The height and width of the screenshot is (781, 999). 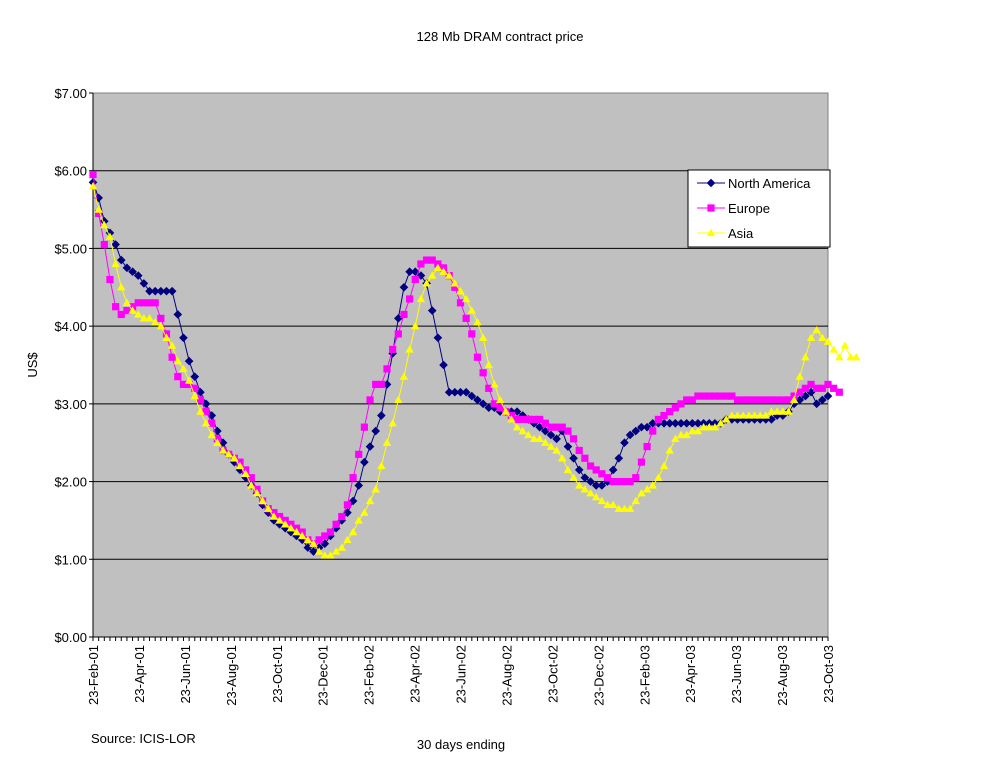 What do you see at coordinates (70, 93) in the screenshot?
I see `y-tick-label: $7.00` at bounding box center [70, 93].